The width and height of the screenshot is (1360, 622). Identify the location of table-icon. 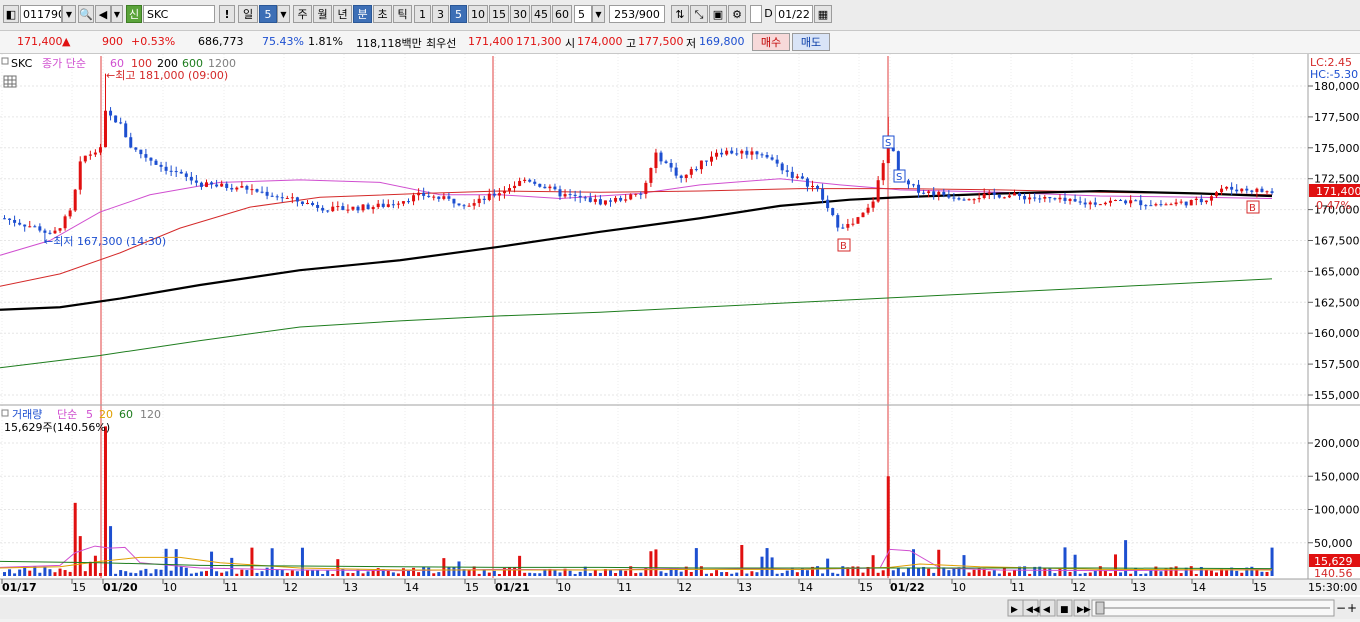
(10, 81).